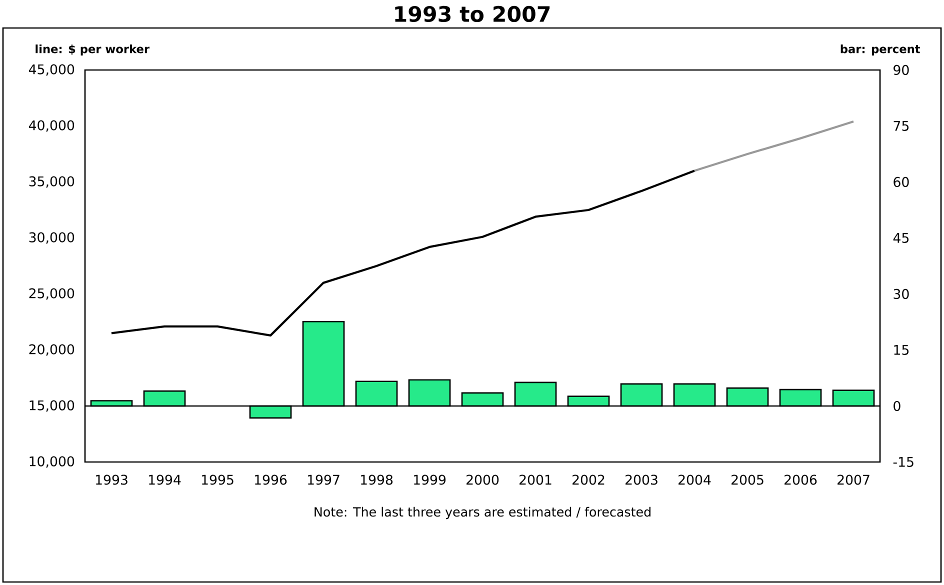 This screenshot has width=944, height=585. I want to click on chart-title: 1993 to 2007, so click(472, 14).